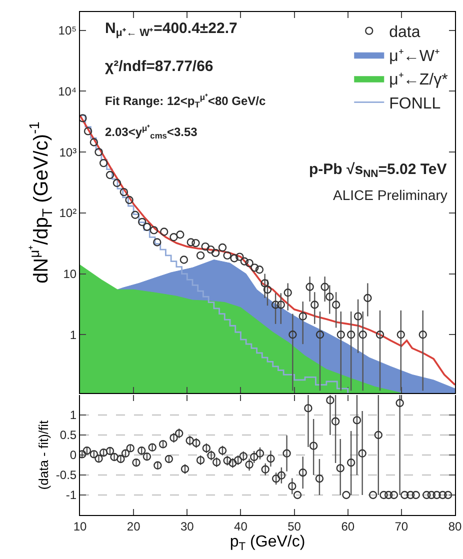 This screenshot has width=463, height=559. I want to click on legend-label: FONLL, so click(415, 103).